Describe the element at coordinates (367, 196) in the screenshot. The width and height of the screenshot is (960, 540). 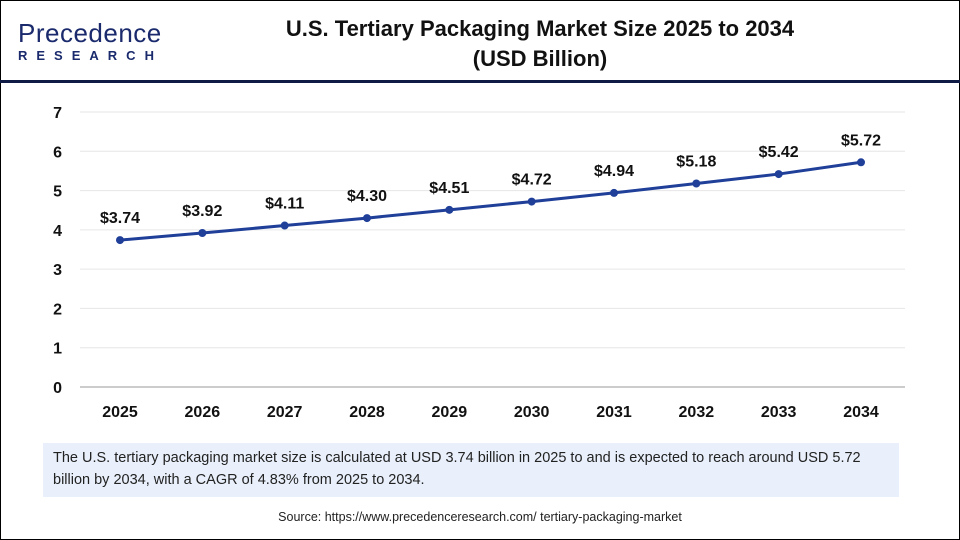
I see `data-label: $4.30` at that location.